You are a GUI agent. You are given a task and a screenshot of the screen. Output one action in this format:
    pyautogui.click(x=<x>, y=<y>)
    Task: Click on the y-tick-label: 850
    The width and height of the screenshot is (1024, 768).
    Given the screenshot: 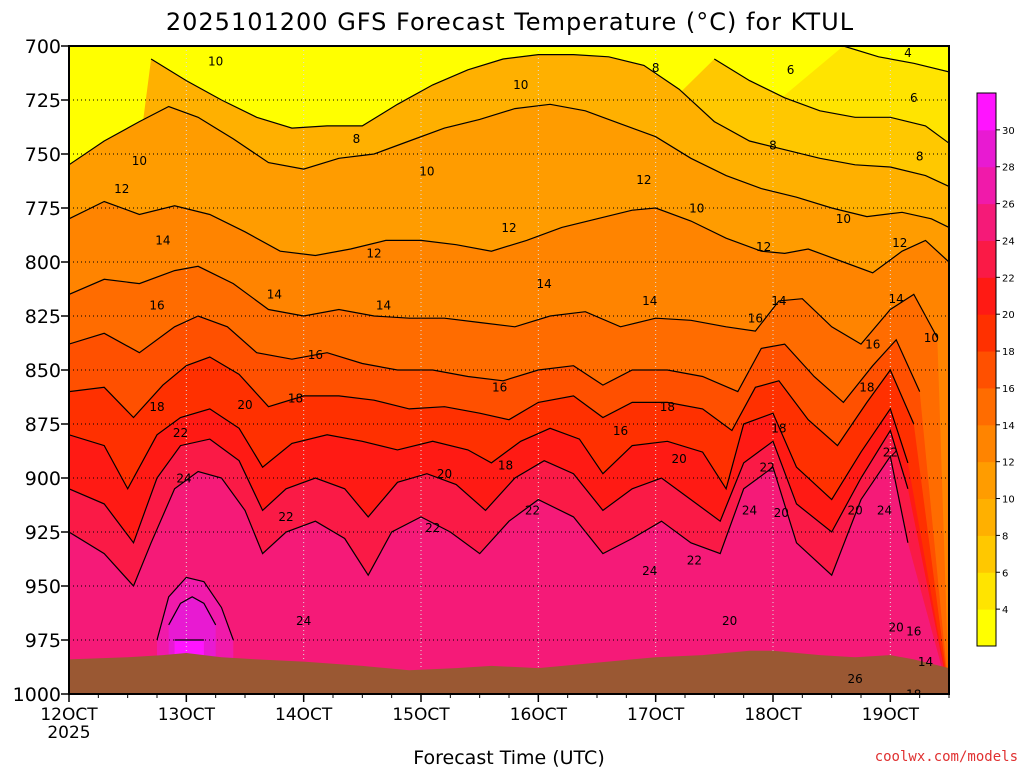 What is the action you would take?
    pyautogui.click(x=43, y=371)
    